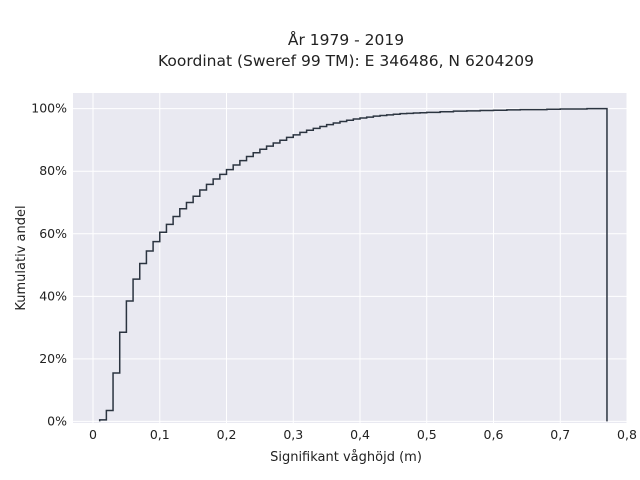 Image resolution: width=640 pixels, height=480 pixels. Describe the element at coordinates (627, 434) in the screenshot. I see `x-tick-label: 0,8` at that location.